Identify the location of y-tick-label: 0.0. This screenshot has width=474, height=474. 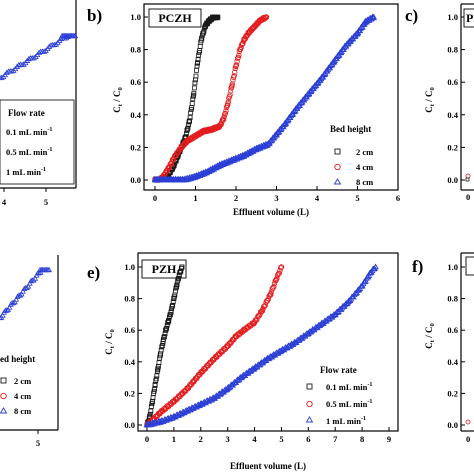
(129, 425).